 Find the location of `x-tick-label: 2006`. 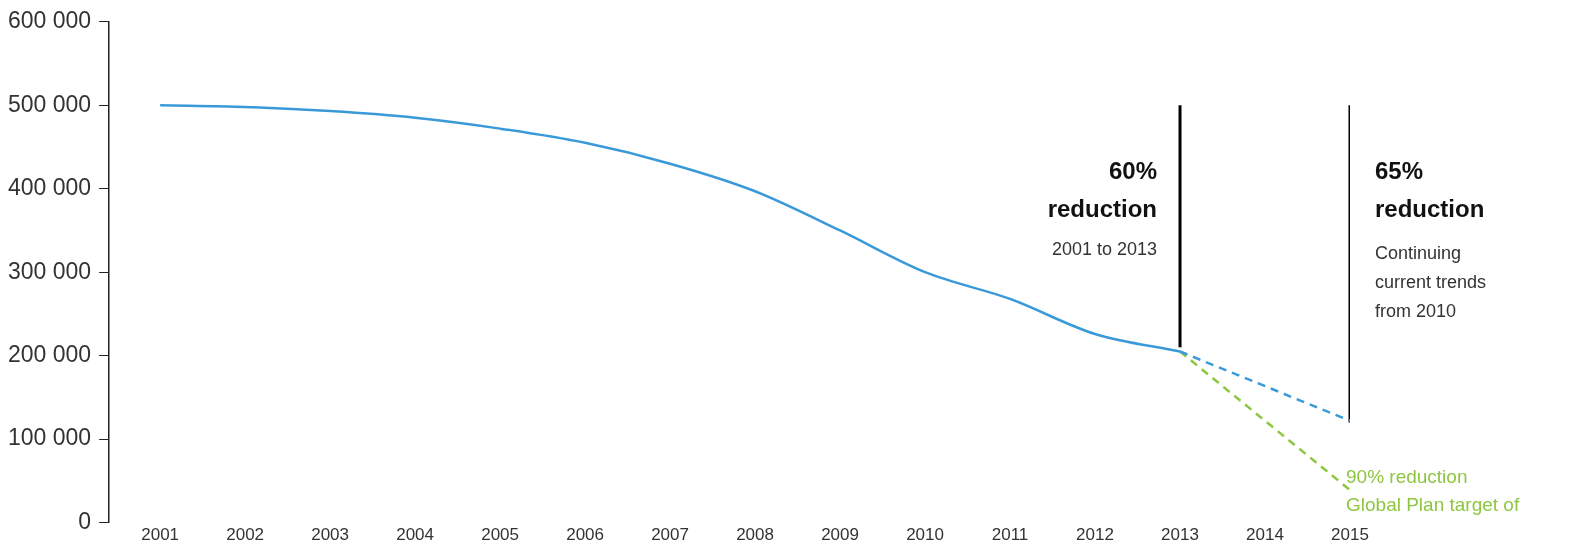

x-tick-label: 2006 is located at coordinates (585, 535).